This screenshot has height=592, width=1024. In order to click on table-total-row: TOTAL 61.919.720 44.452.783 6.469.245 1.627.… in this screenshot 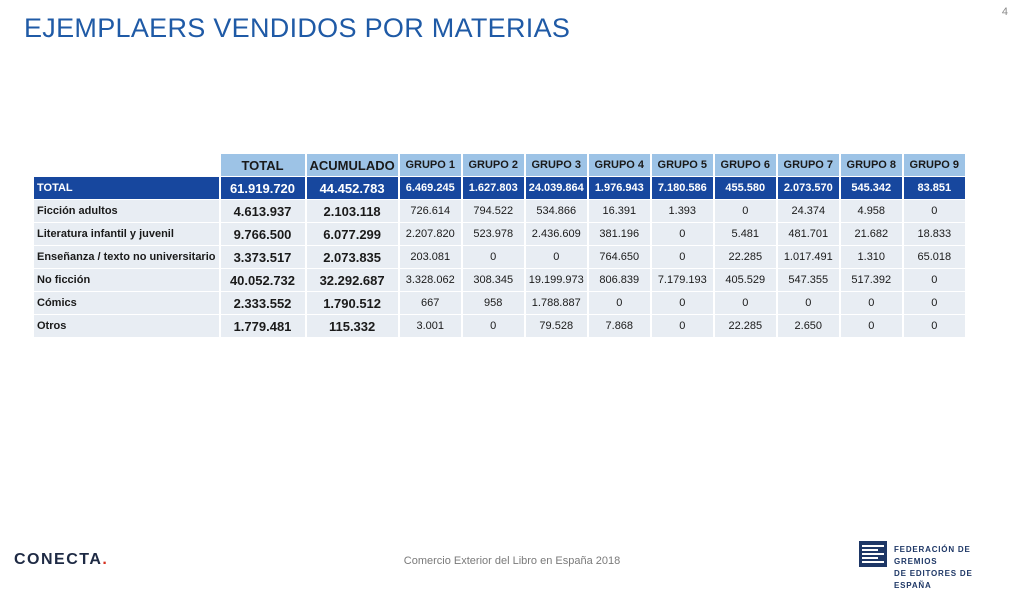, I will do `click(499, 188)`.